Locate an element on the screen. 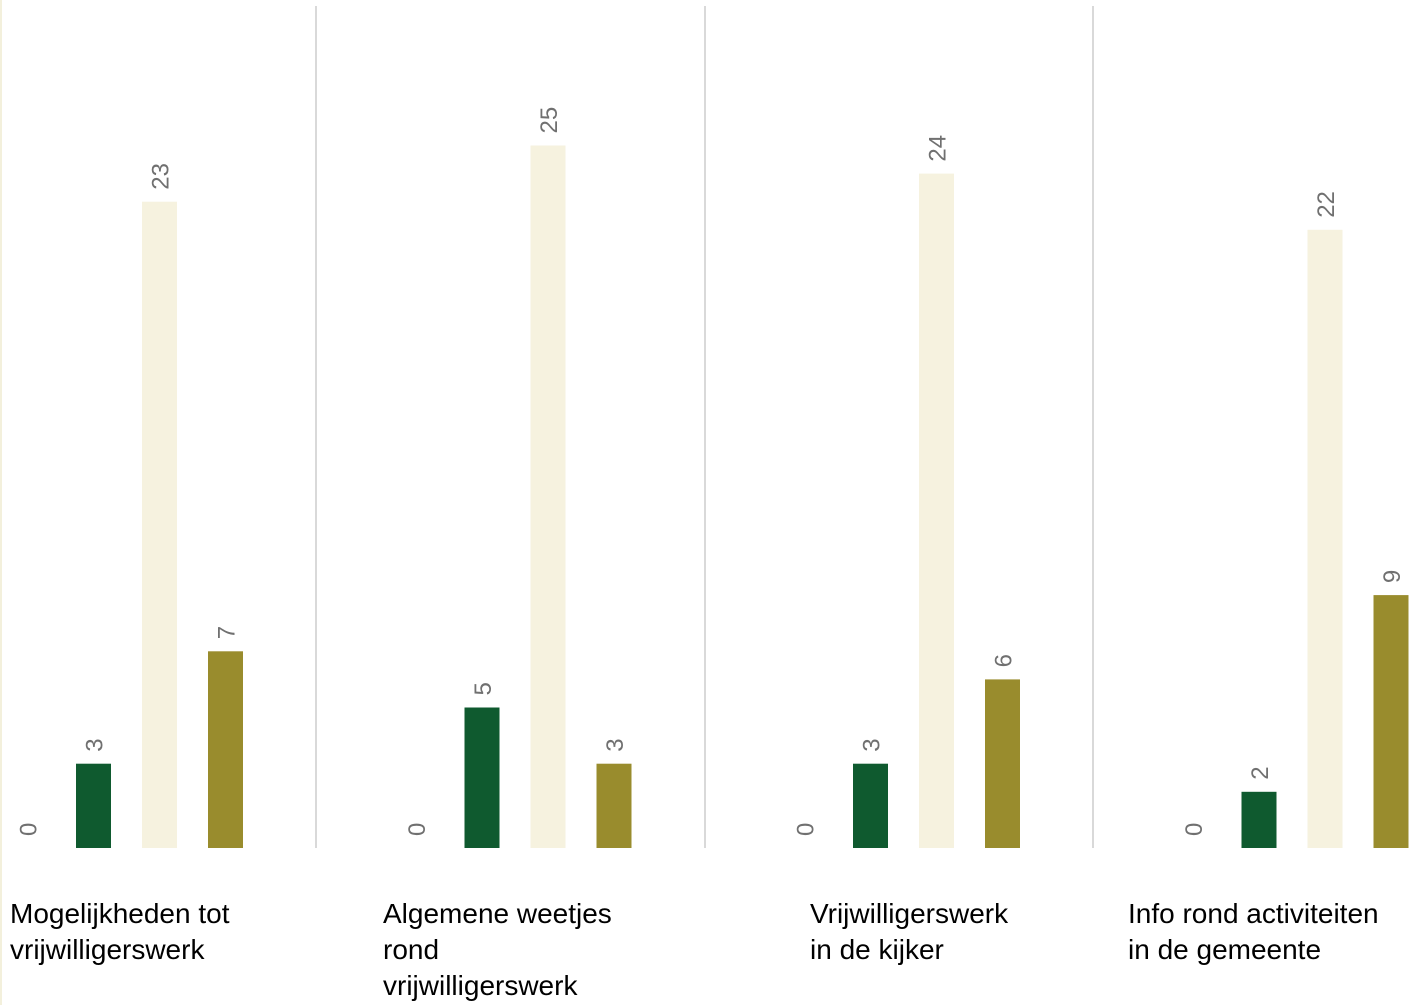  category-label-1-line-1: Mogelijkheden tot is located at coordinates (119, 914).